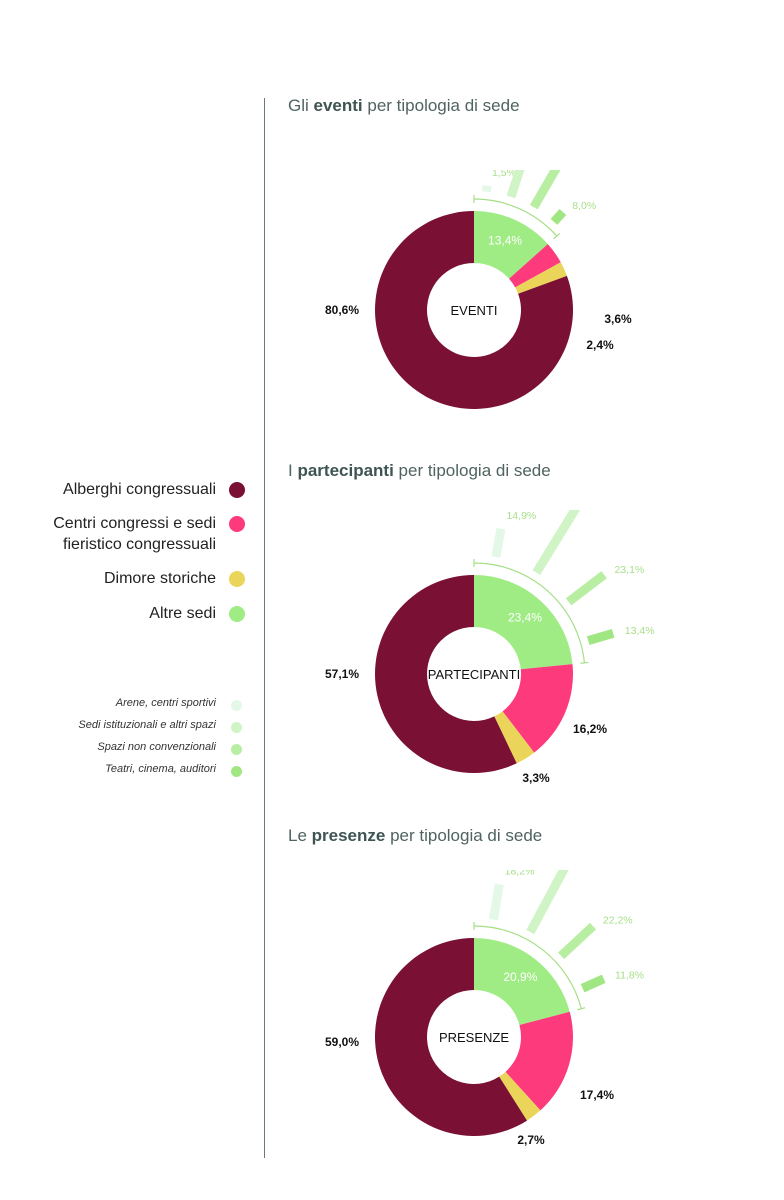  I want to click on breakdown-label-spazi-non-convenzionali: 23,1%, so click(629, 570).